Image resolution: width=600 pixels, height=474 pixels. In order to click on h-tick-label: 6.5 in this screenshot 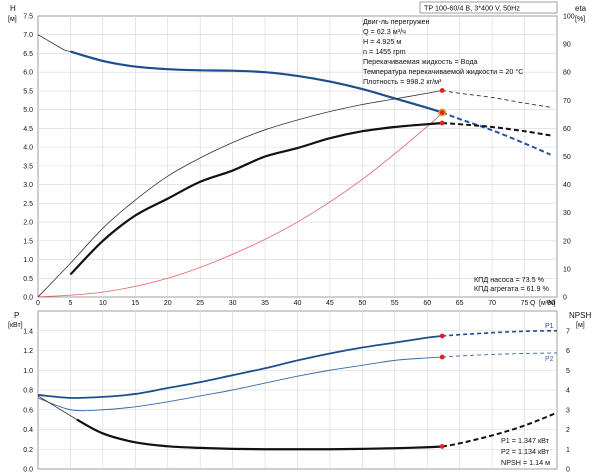, I will do `click(28, 54)`.